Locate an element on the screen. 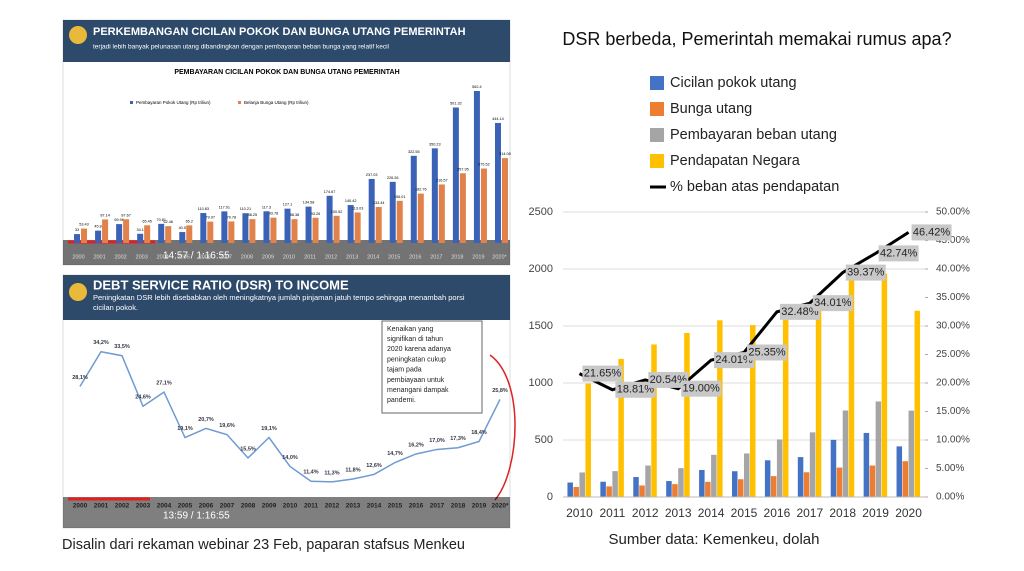 This screenshot has width=1024, height=571. source: Sumber data: Kemenkeu, dolah is located at coordinates (714, 539).